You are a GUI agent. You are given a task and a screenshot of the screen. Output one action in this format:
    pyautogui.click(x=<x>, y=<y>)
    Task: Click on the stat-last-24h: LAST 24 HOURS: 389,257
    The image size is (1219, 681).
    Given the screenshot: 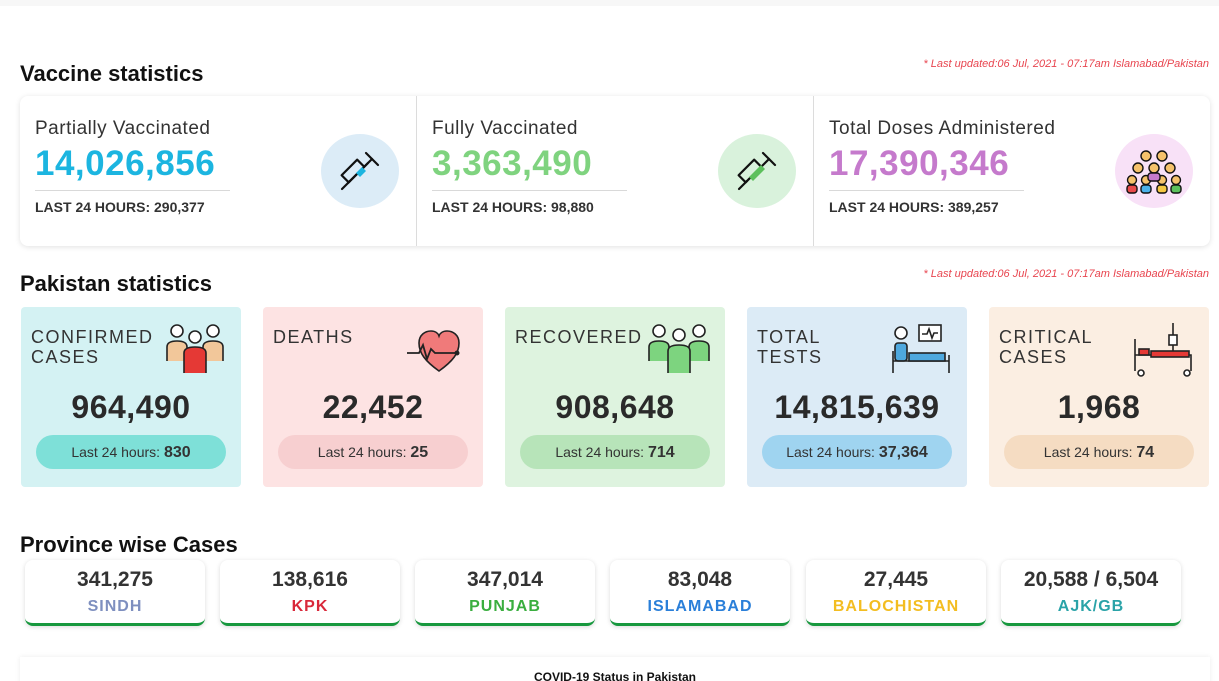 What is the action you would take?
    pyautogui.click(x=914, y=207)
    